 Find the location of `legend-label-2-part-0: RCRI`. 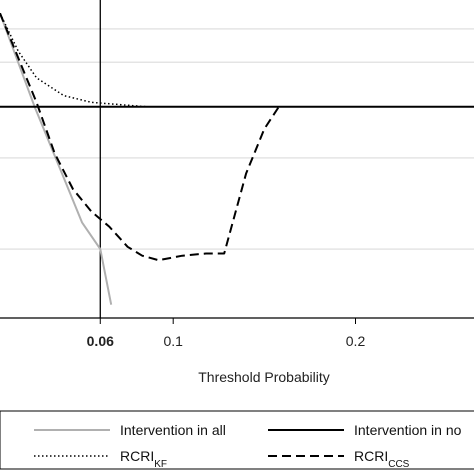

legend-label-2-part-0: RCRI is located at coordinates (137, 456).